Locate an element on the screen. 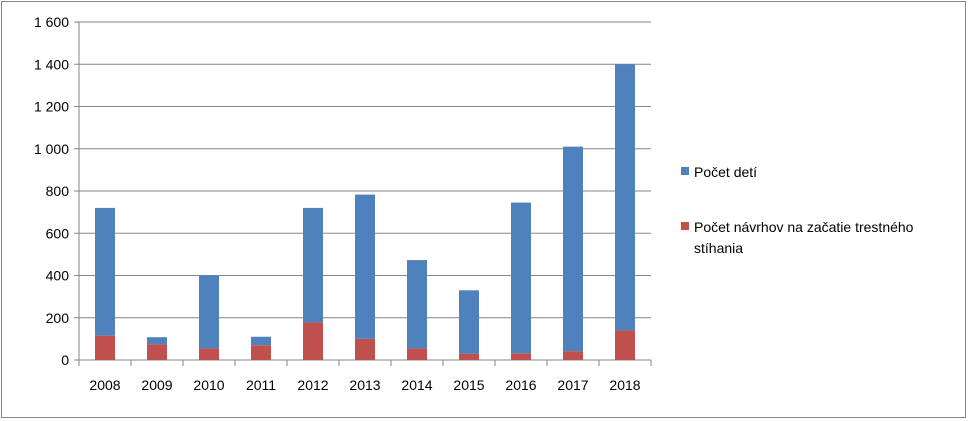 Image resolution: width=969 pixels, height=421 pixels. legend-label-deti: Počet detí is located at coordinates (725, 172).